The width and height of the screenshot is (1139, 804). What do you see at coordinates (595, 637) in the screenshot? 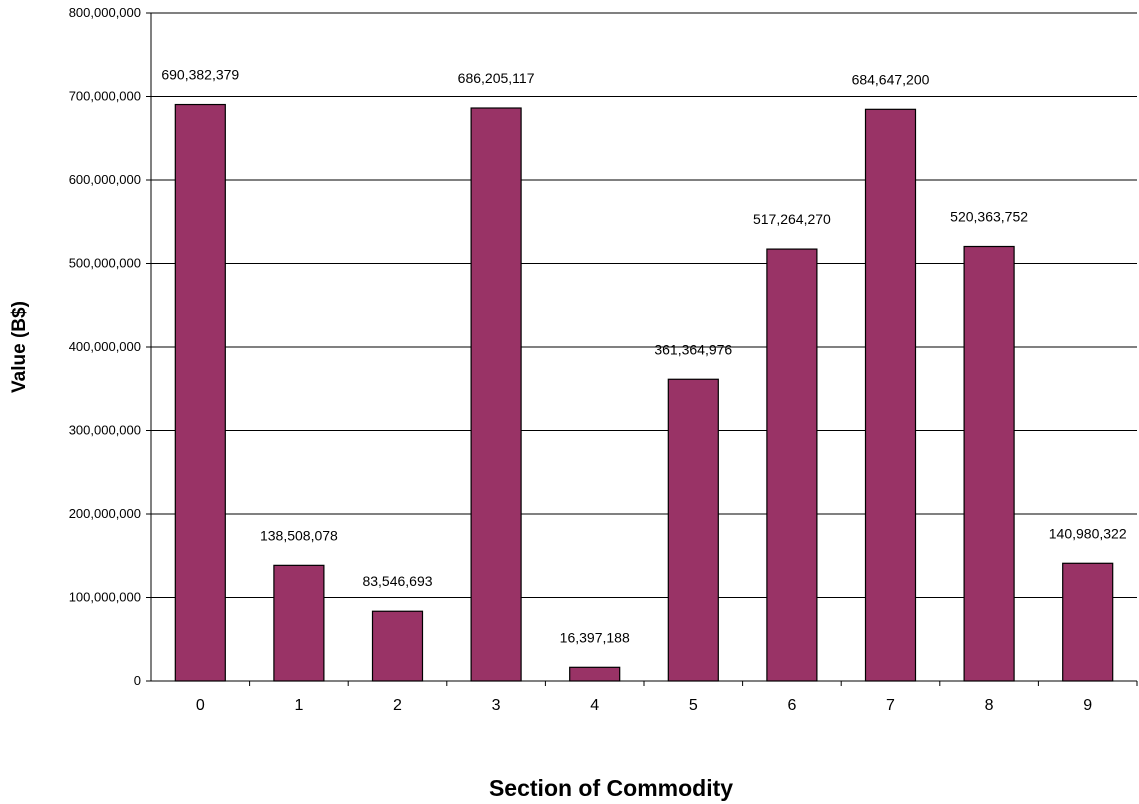
I see `data-label-4: 16,397,188` at bounding box center [595, 637].